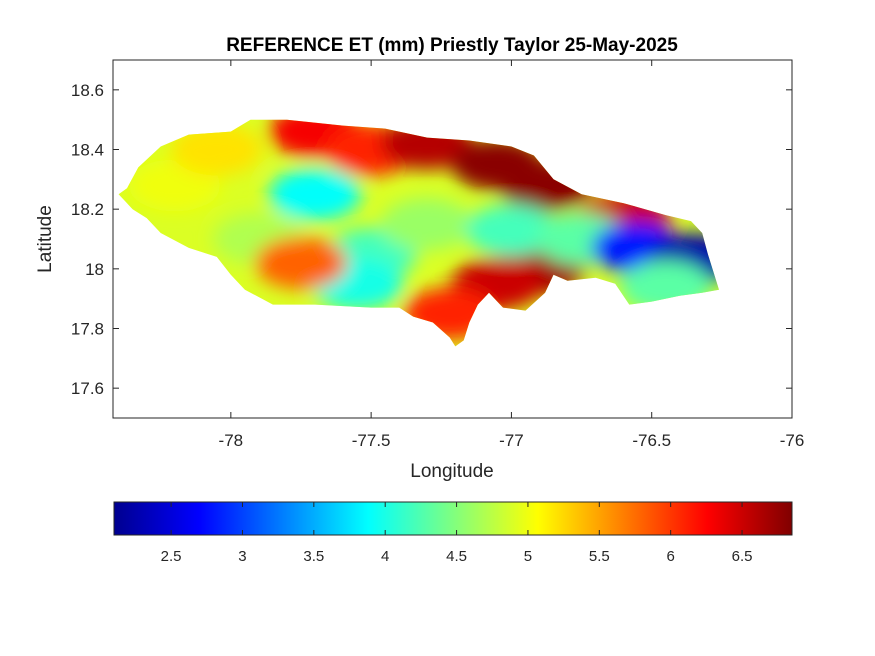  What do you see at coordinates (45, 239) in the screenshot?
I see `y-axis-title: Latitude` at bounding box center [45, 239].